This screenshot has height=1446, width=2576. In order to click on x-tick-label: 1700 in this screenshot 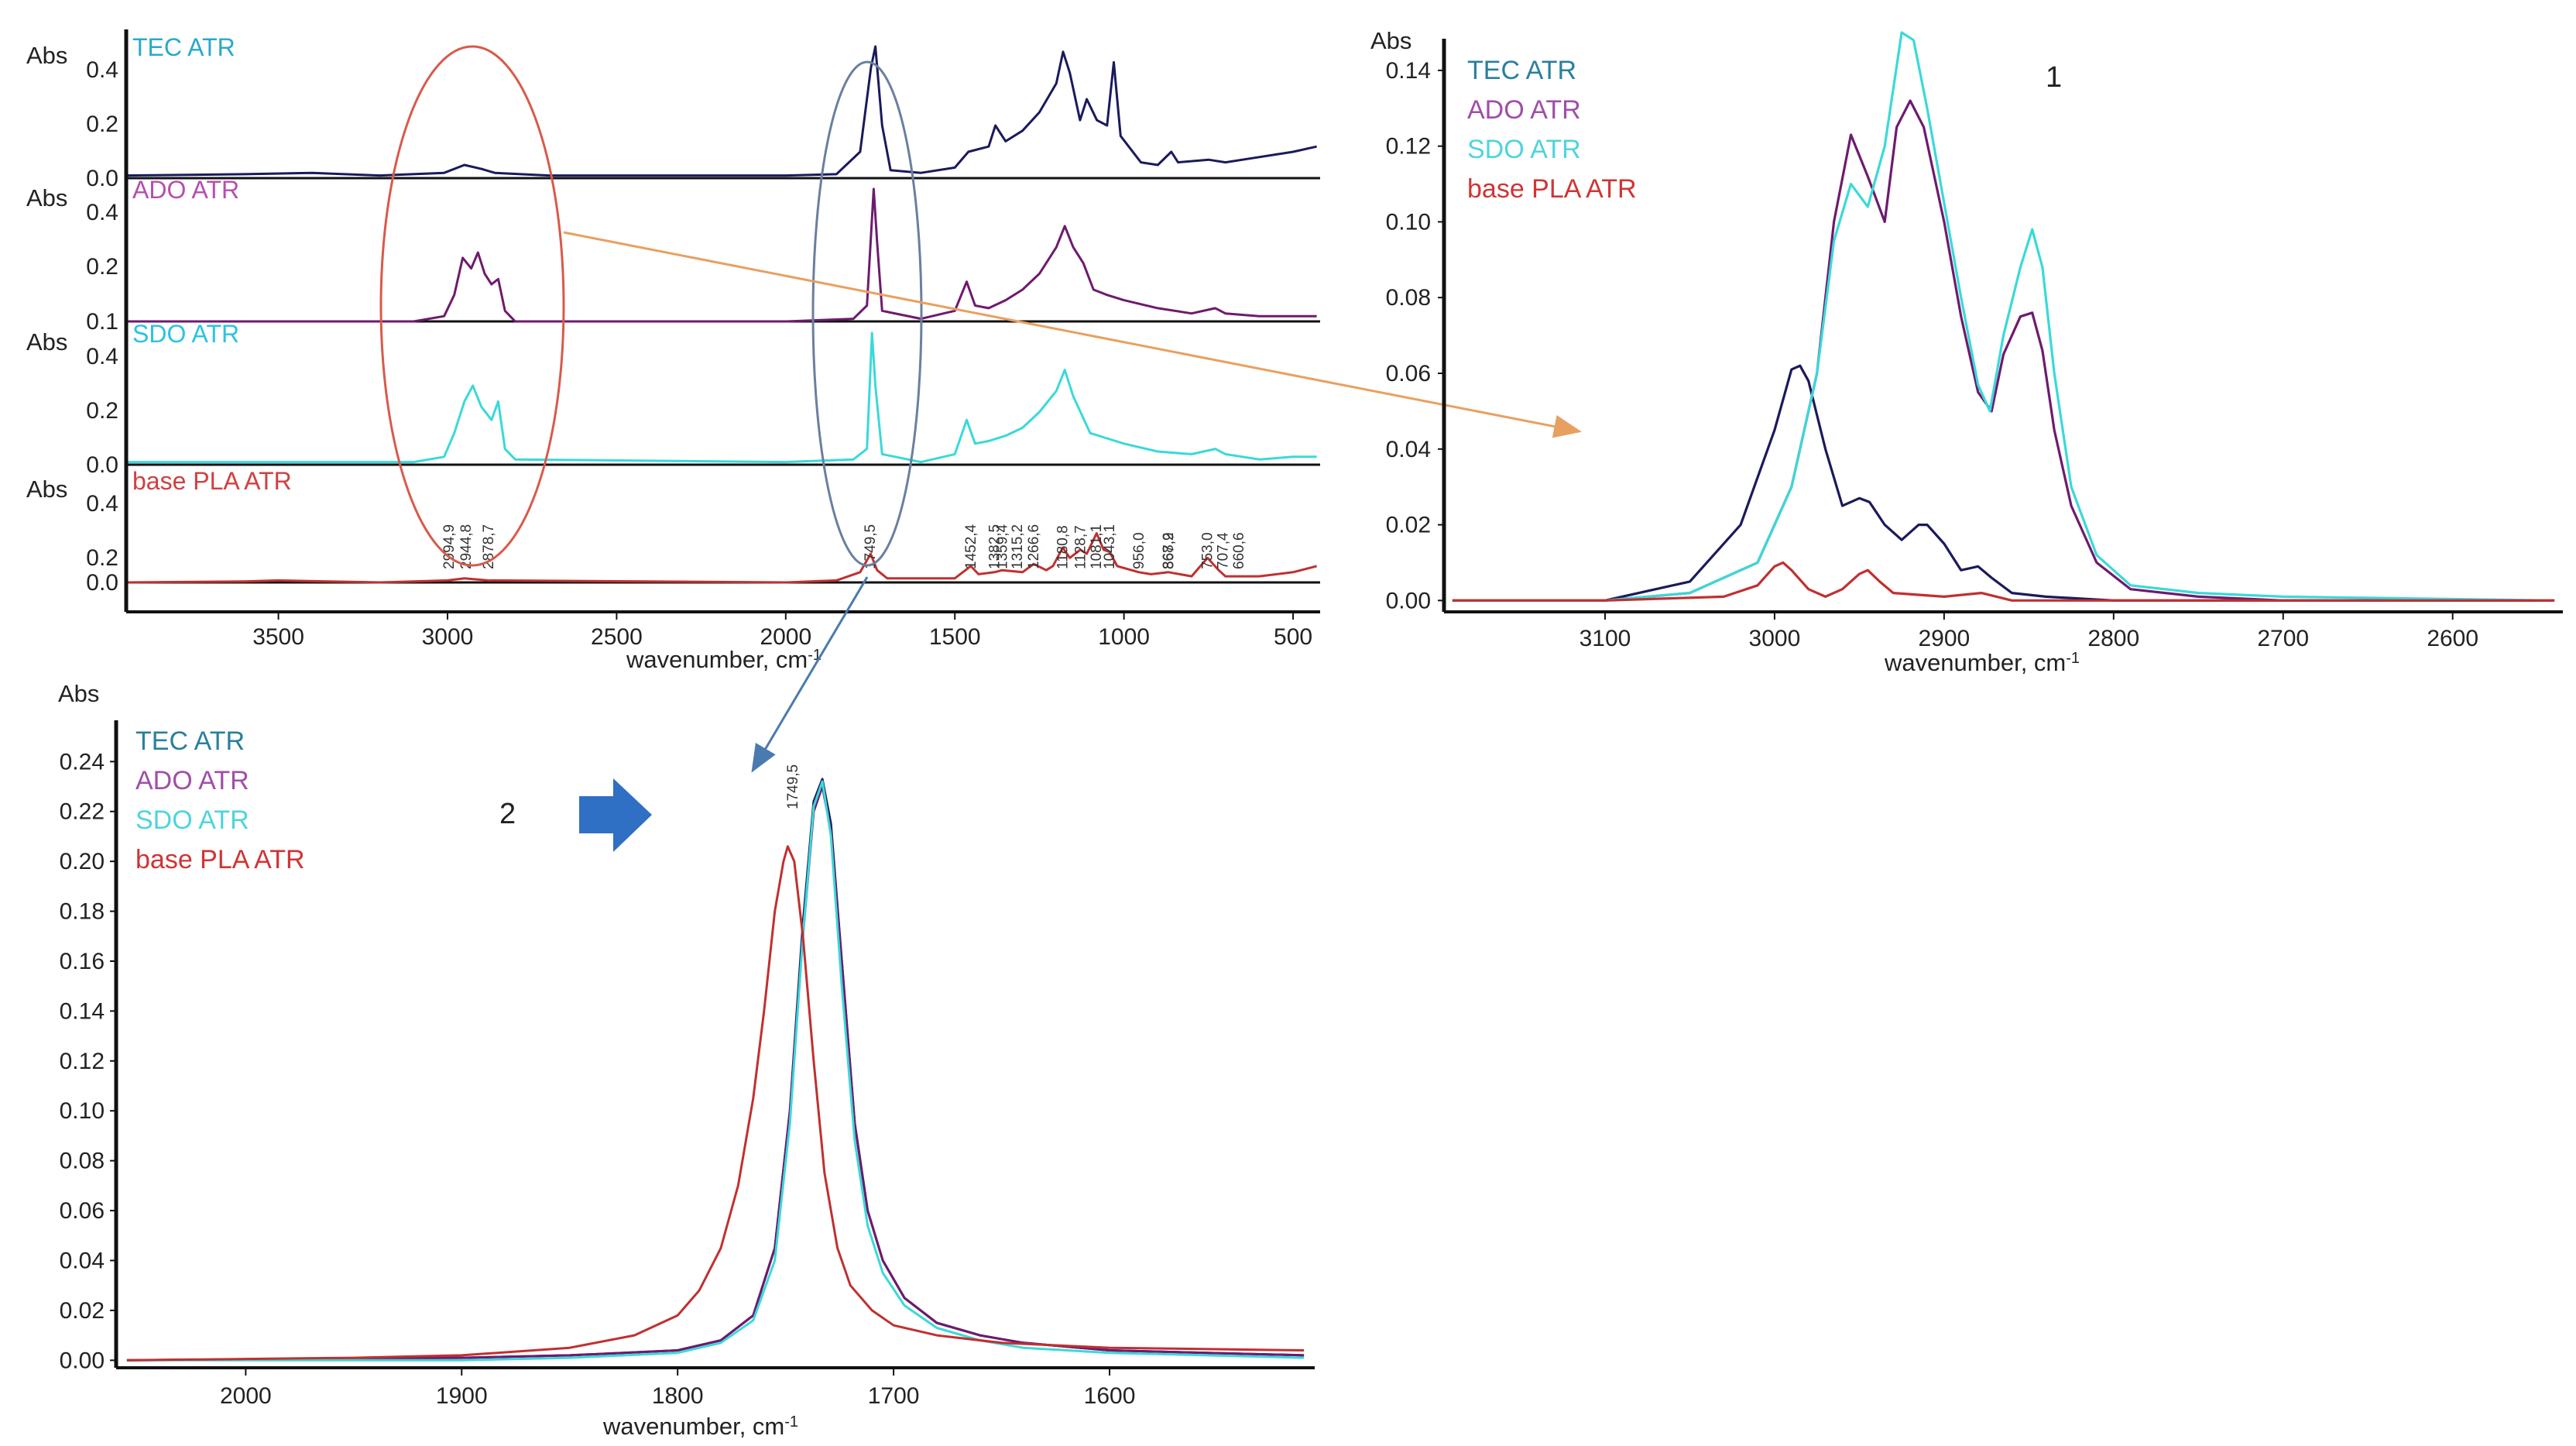, I will do `click(894, 1396)`.